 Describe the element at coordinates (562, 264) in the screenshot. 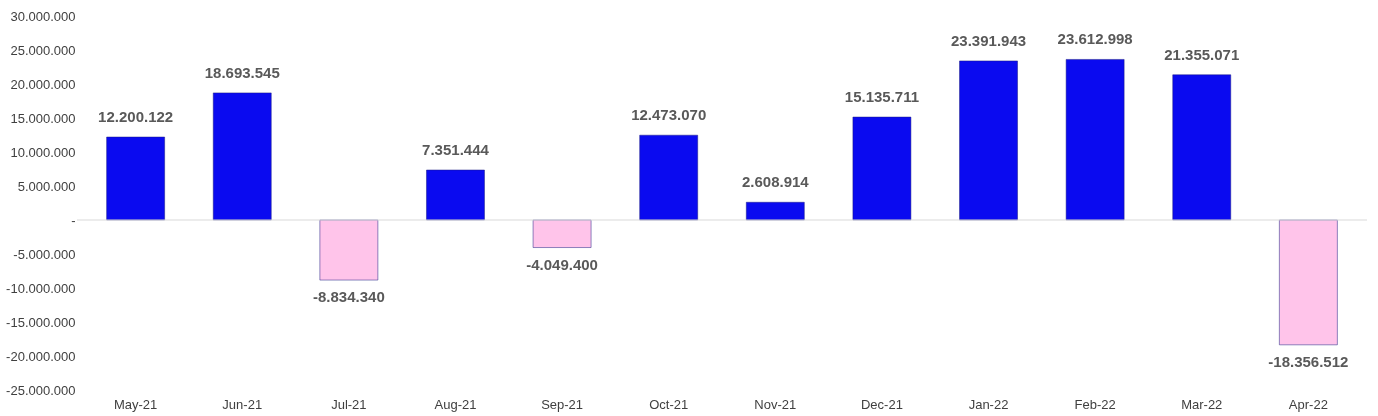

I see `data-label: -4.049.400` at that location.